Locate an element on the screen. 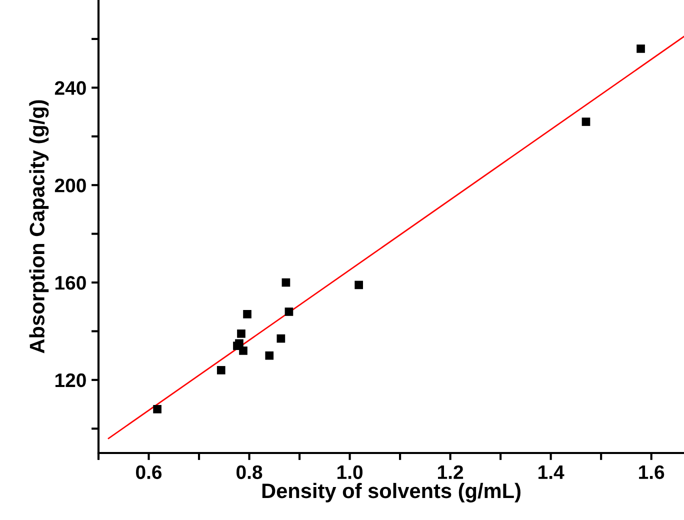 The image size is (684, 520). x-tick-label: 1.6 is located at coordinates (651, 472).